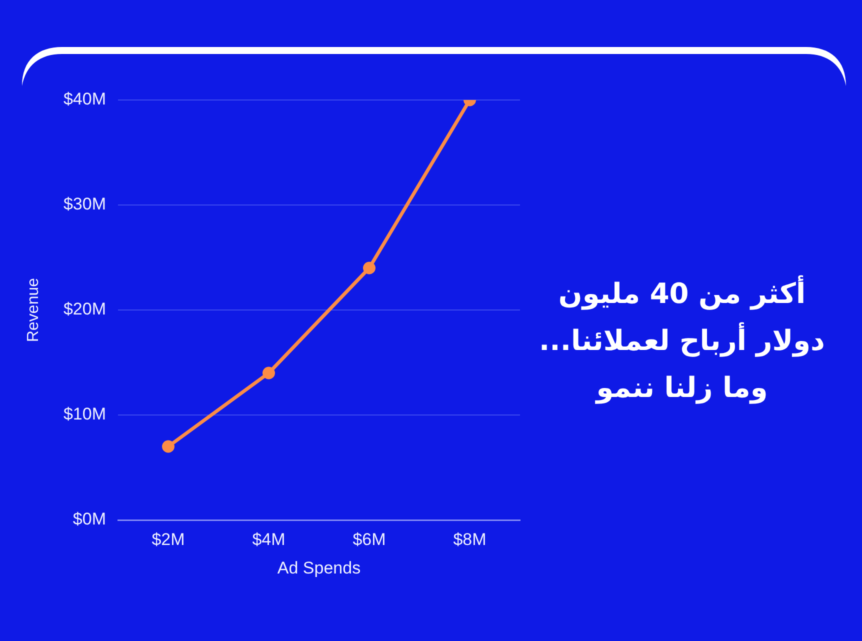 The height and width of the screenshot is (641, 862). What do you see at coordinates (682, 340) in the screenshot?
I see `text: أكثر من 40 مليون دولار أرباح لعملائنا... وما زلنا ننمو` at bounding box center [682, 340].